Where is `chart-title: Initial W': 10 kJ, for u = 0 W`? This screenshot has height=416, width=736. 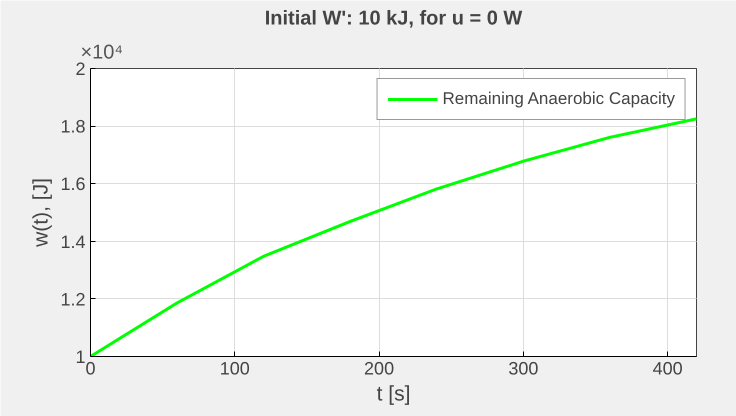
chart-title: Initial W': 10 kJ, for u = 0 W is located at coordinates (393, 19).